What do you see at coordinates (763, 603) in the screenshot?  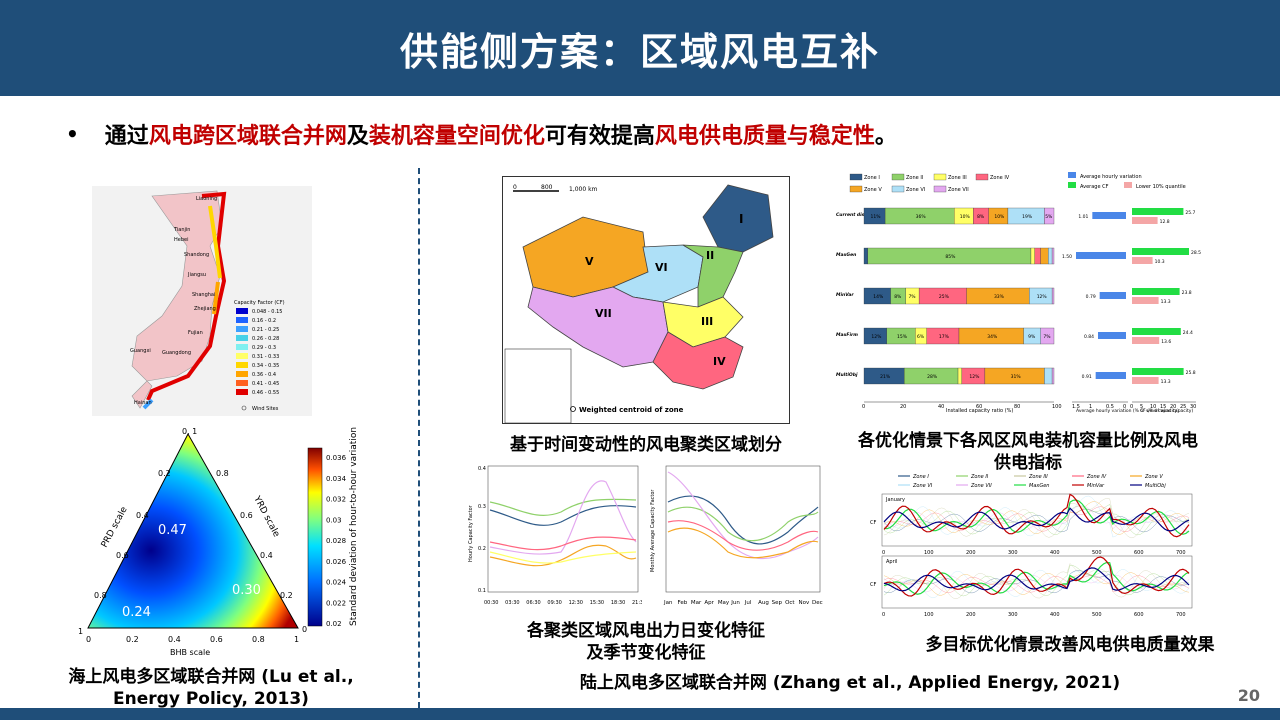 I see `monthly-xtick: Aug` at bounding box center [763, 603].